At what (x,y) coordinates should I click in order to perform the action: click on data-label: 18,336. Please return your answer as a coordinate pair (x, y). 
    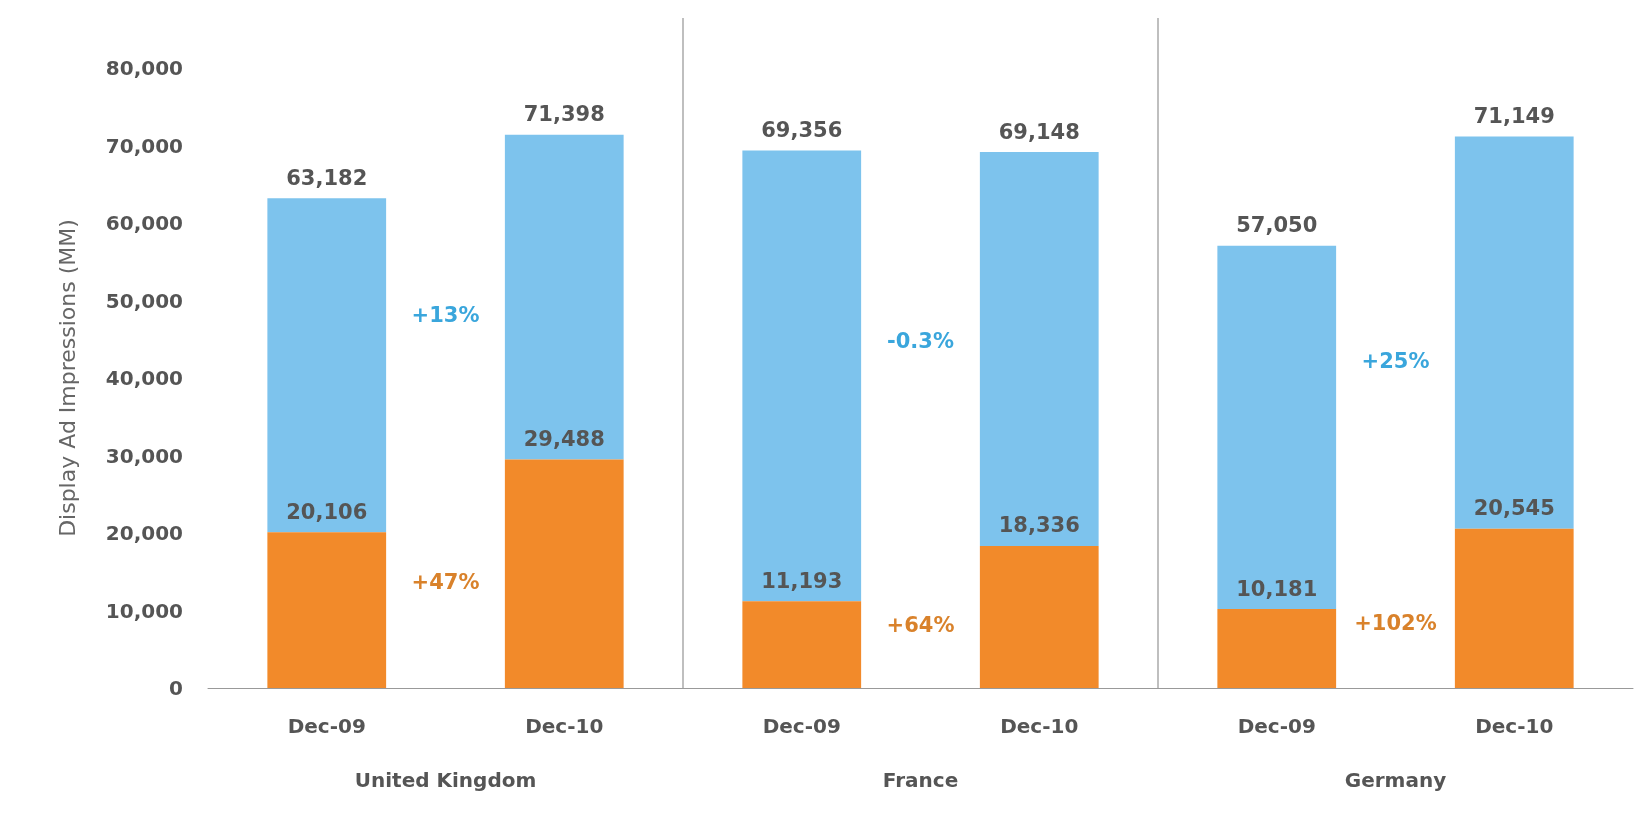
    Looking at the image, I should click on (1039, 525).